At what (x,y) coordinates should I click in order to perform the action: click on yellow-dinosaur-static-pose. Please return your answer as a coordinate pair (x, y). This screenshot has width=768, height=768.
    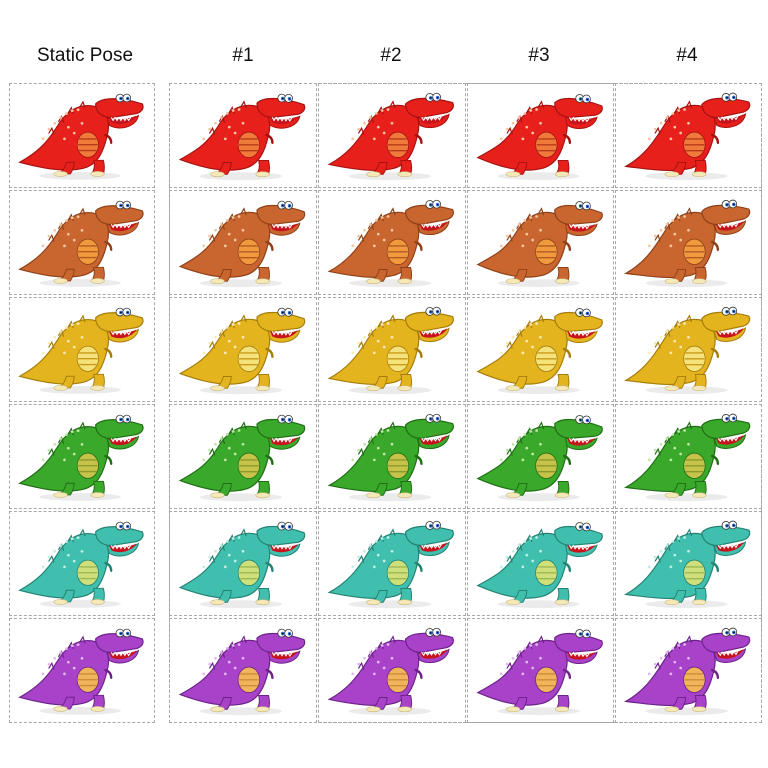
    Looking at the image, I should click on (82, 349).